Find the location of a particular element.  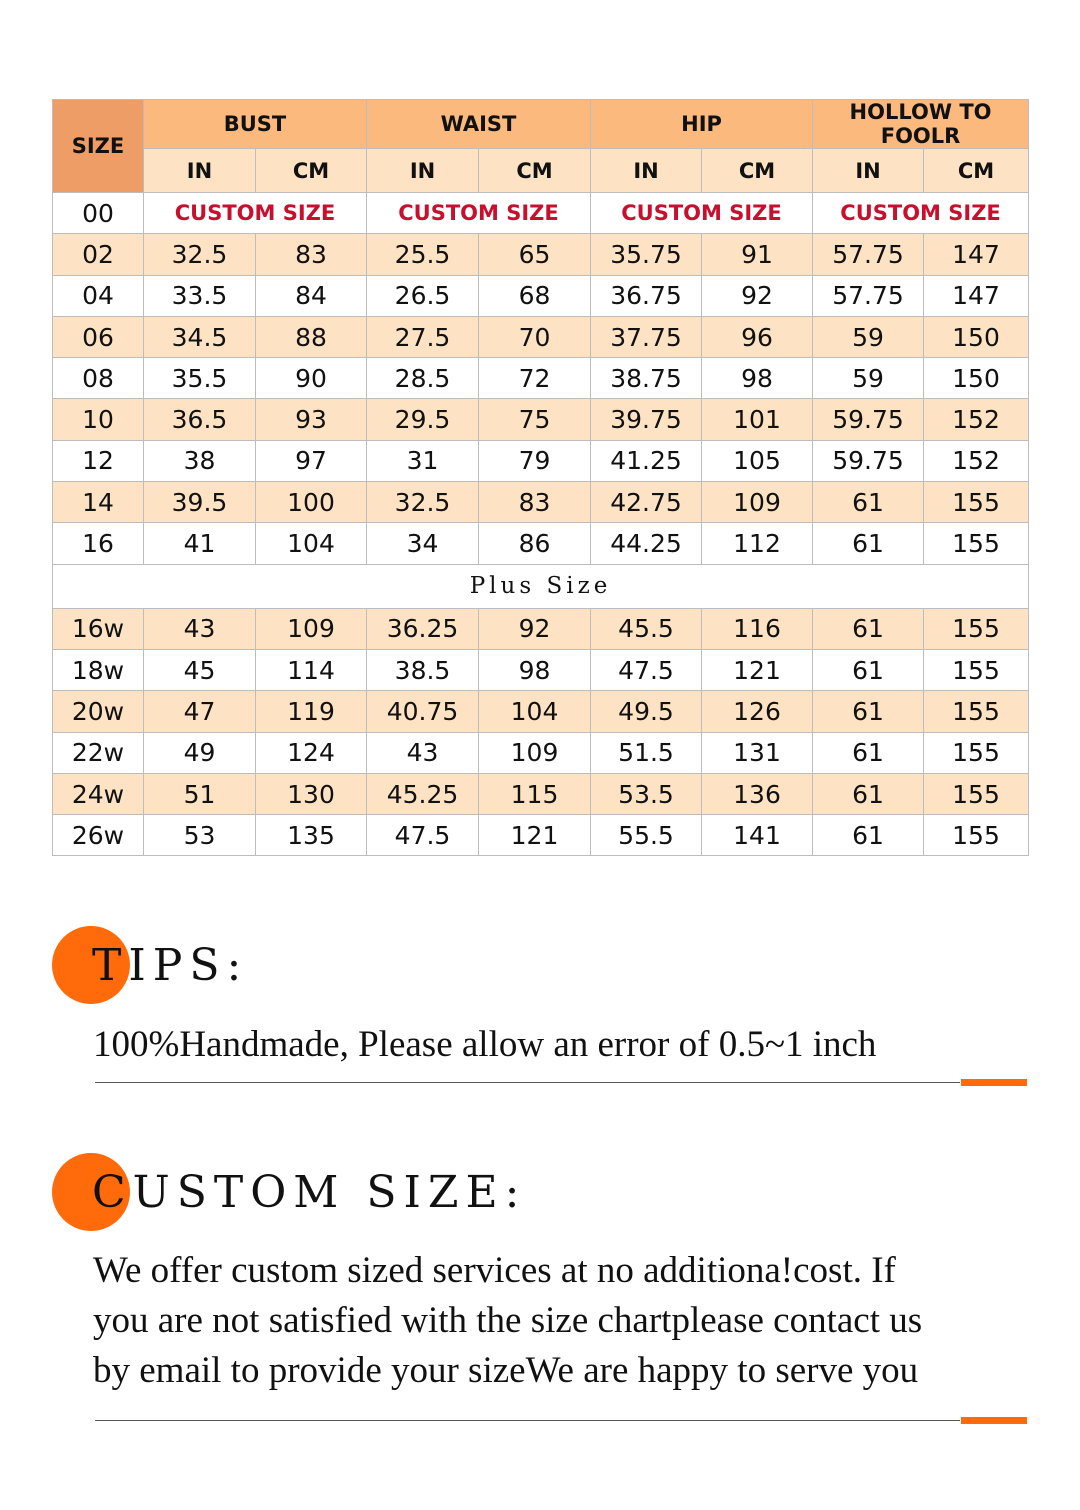

custom-size-cell: CUSTOM SIZE is located at coordinates (921, 213).